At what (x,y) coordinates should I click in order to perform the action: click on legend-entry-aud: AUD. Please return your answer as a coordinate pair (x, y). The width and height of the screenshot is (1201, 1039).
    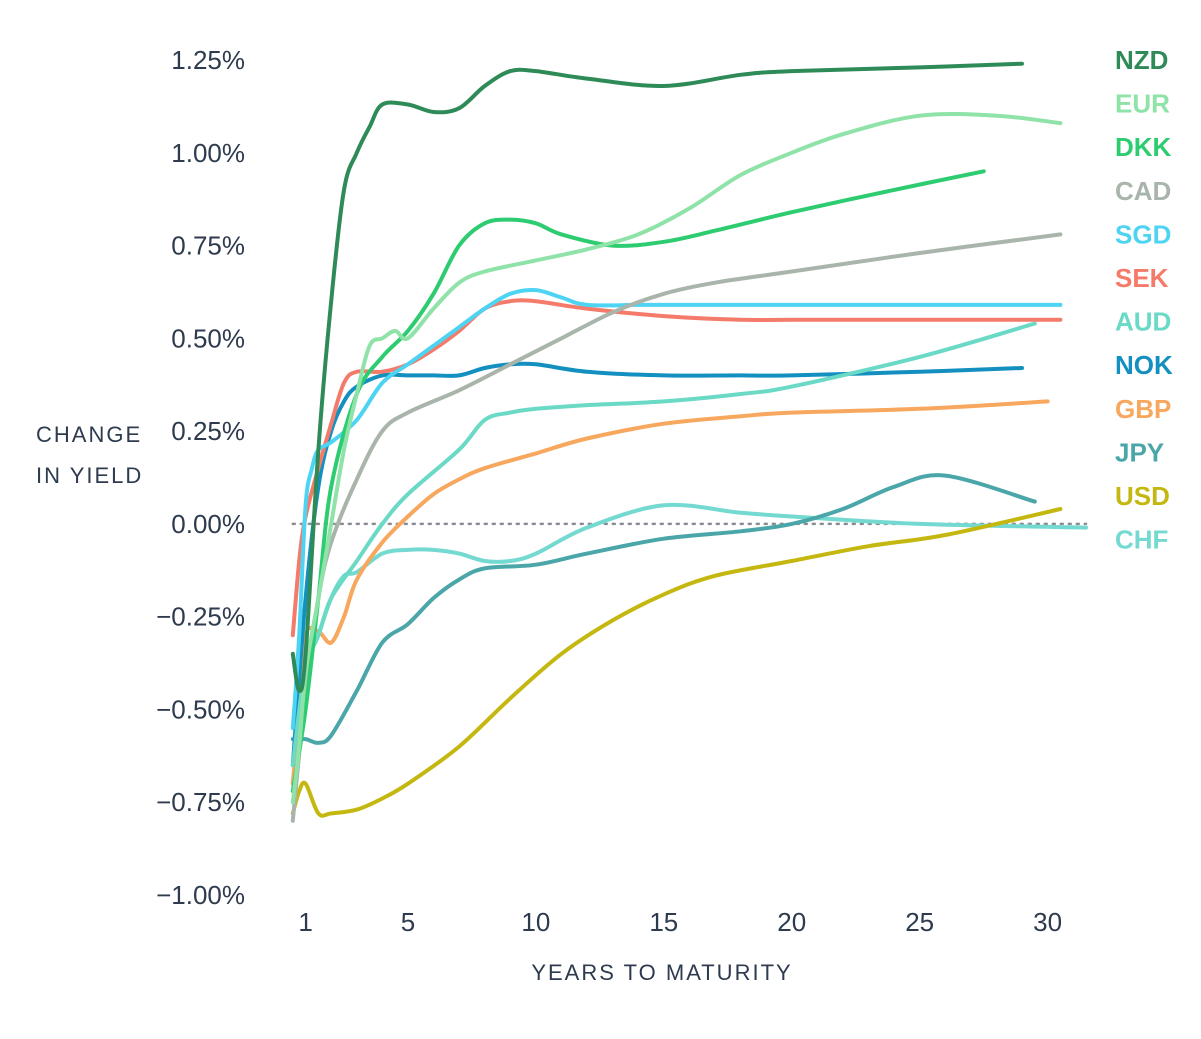
    Looking at the image, I should click on (1143, 322).